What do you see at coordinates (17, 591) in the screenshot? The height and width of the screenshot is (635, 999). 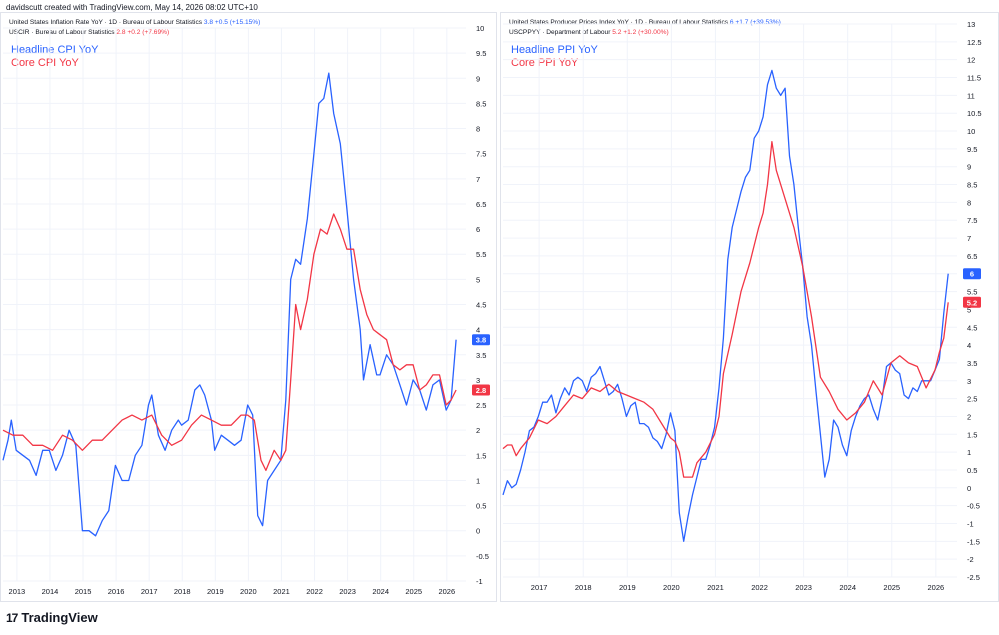 I see `x-tick-label: 2013` at bounding box center [17, 591].